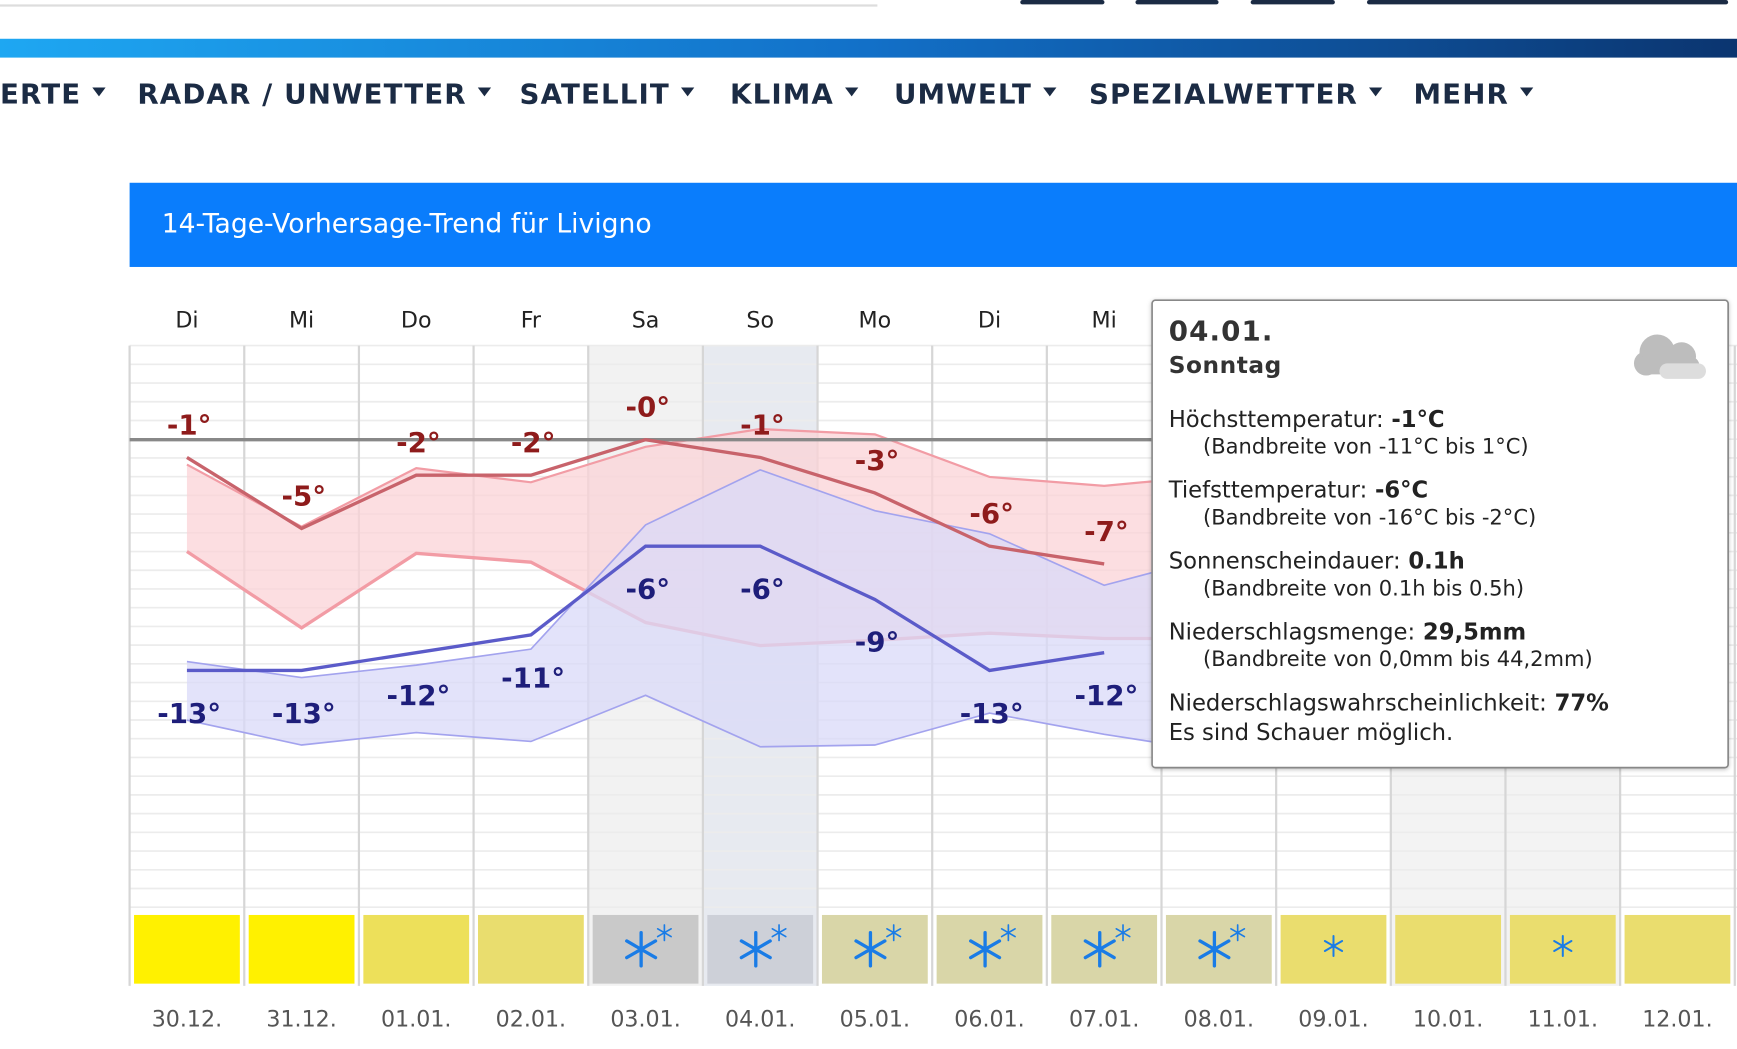 This screenshot has height=1049, width=1737. Describe the element at coordinates (531, 1020) in the screenshot. I see `date-label: 02.01.` at that location.